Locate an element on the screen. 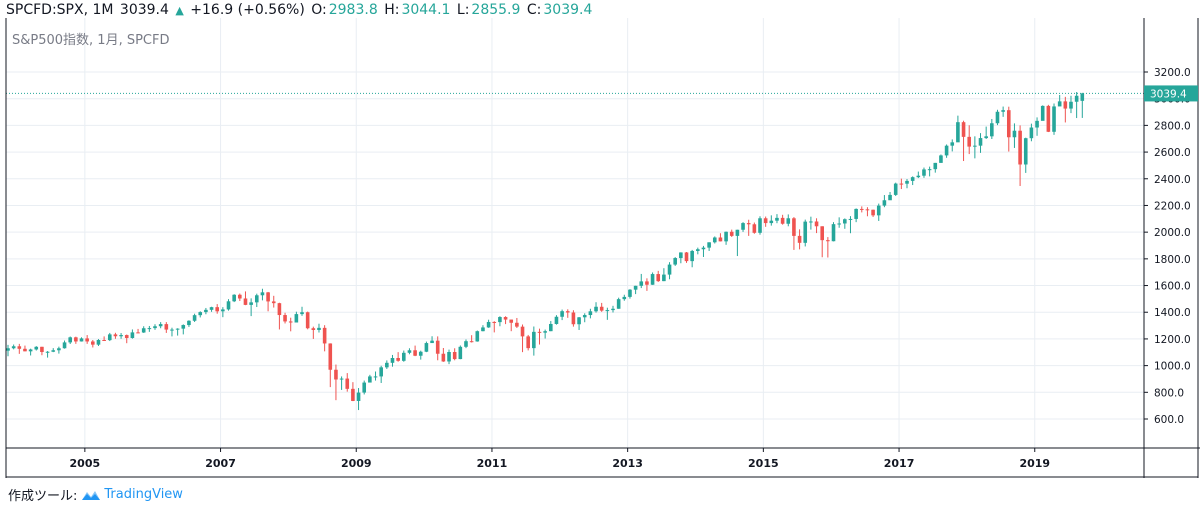 The width and height of the screenshot is (1200, 510). tradingview-link: TradingView is located at coordinates (132, 494).